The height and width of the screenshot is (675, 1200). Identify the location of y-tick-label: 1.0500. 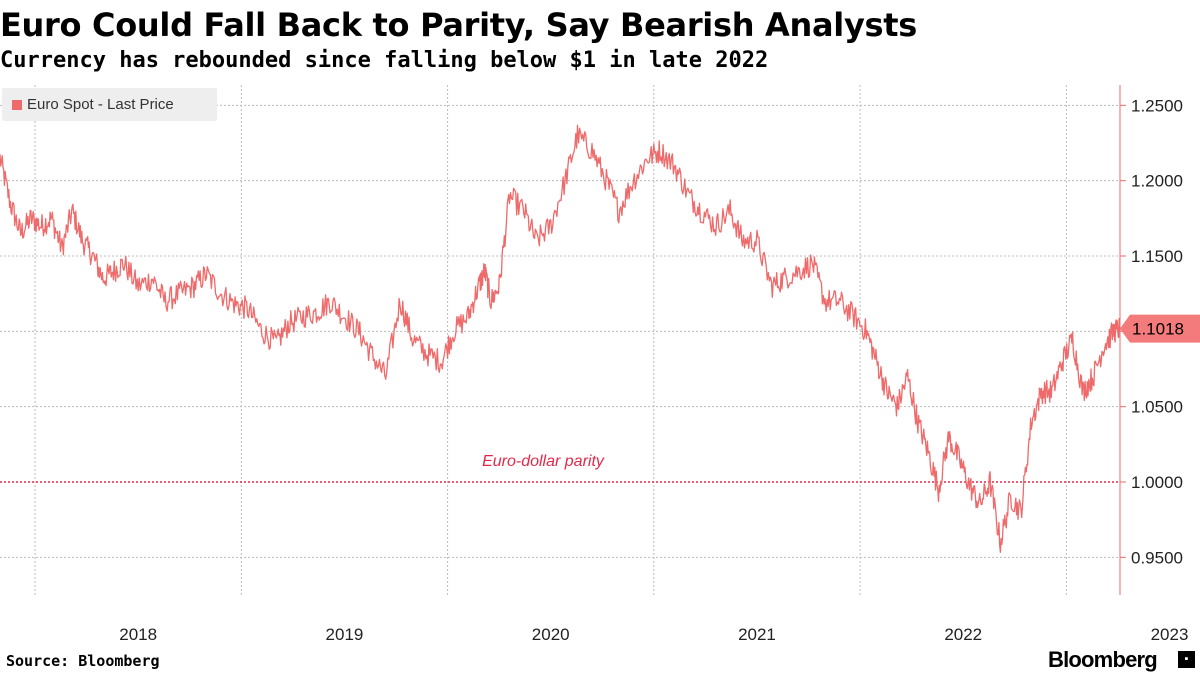
(1157, 407).